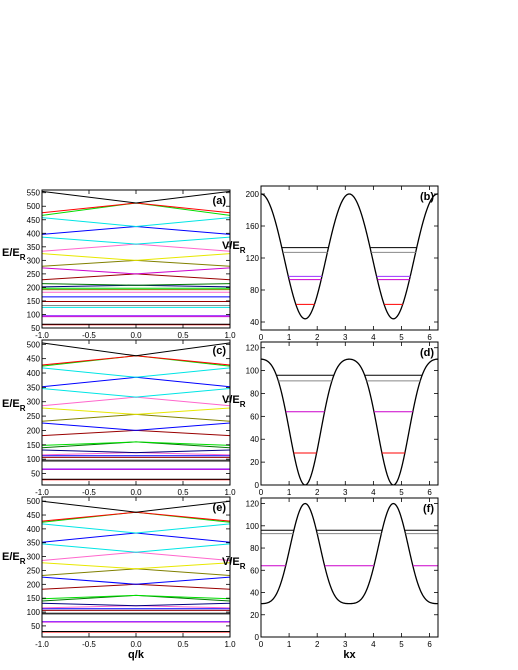 Image resolution: width=518 pixels, height=670 pixels. What do you see at coordinates (330, 263) in the screenshot?
I see `panel-b: 40 80 120 160 200 0 1 2 3 4 5 6 (b) V/ER` at bounding box center [330, 263].